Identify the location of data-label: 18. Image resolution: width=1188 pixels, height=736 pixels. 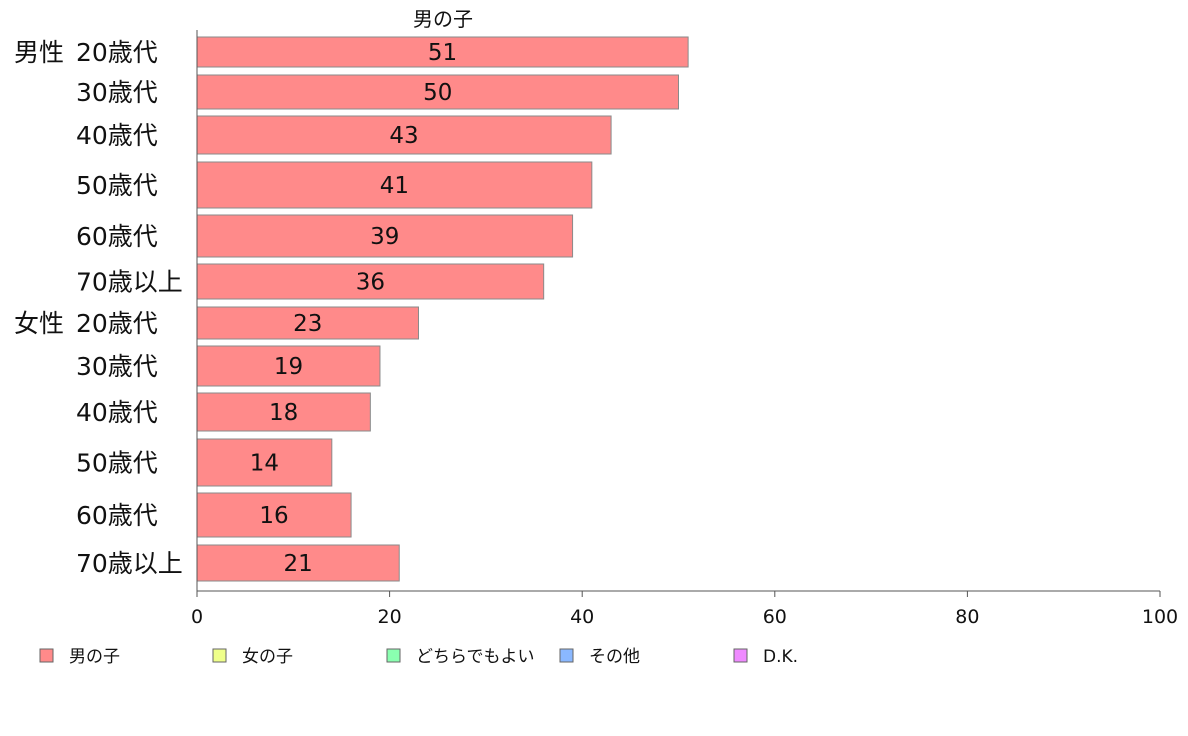
(283, 413).